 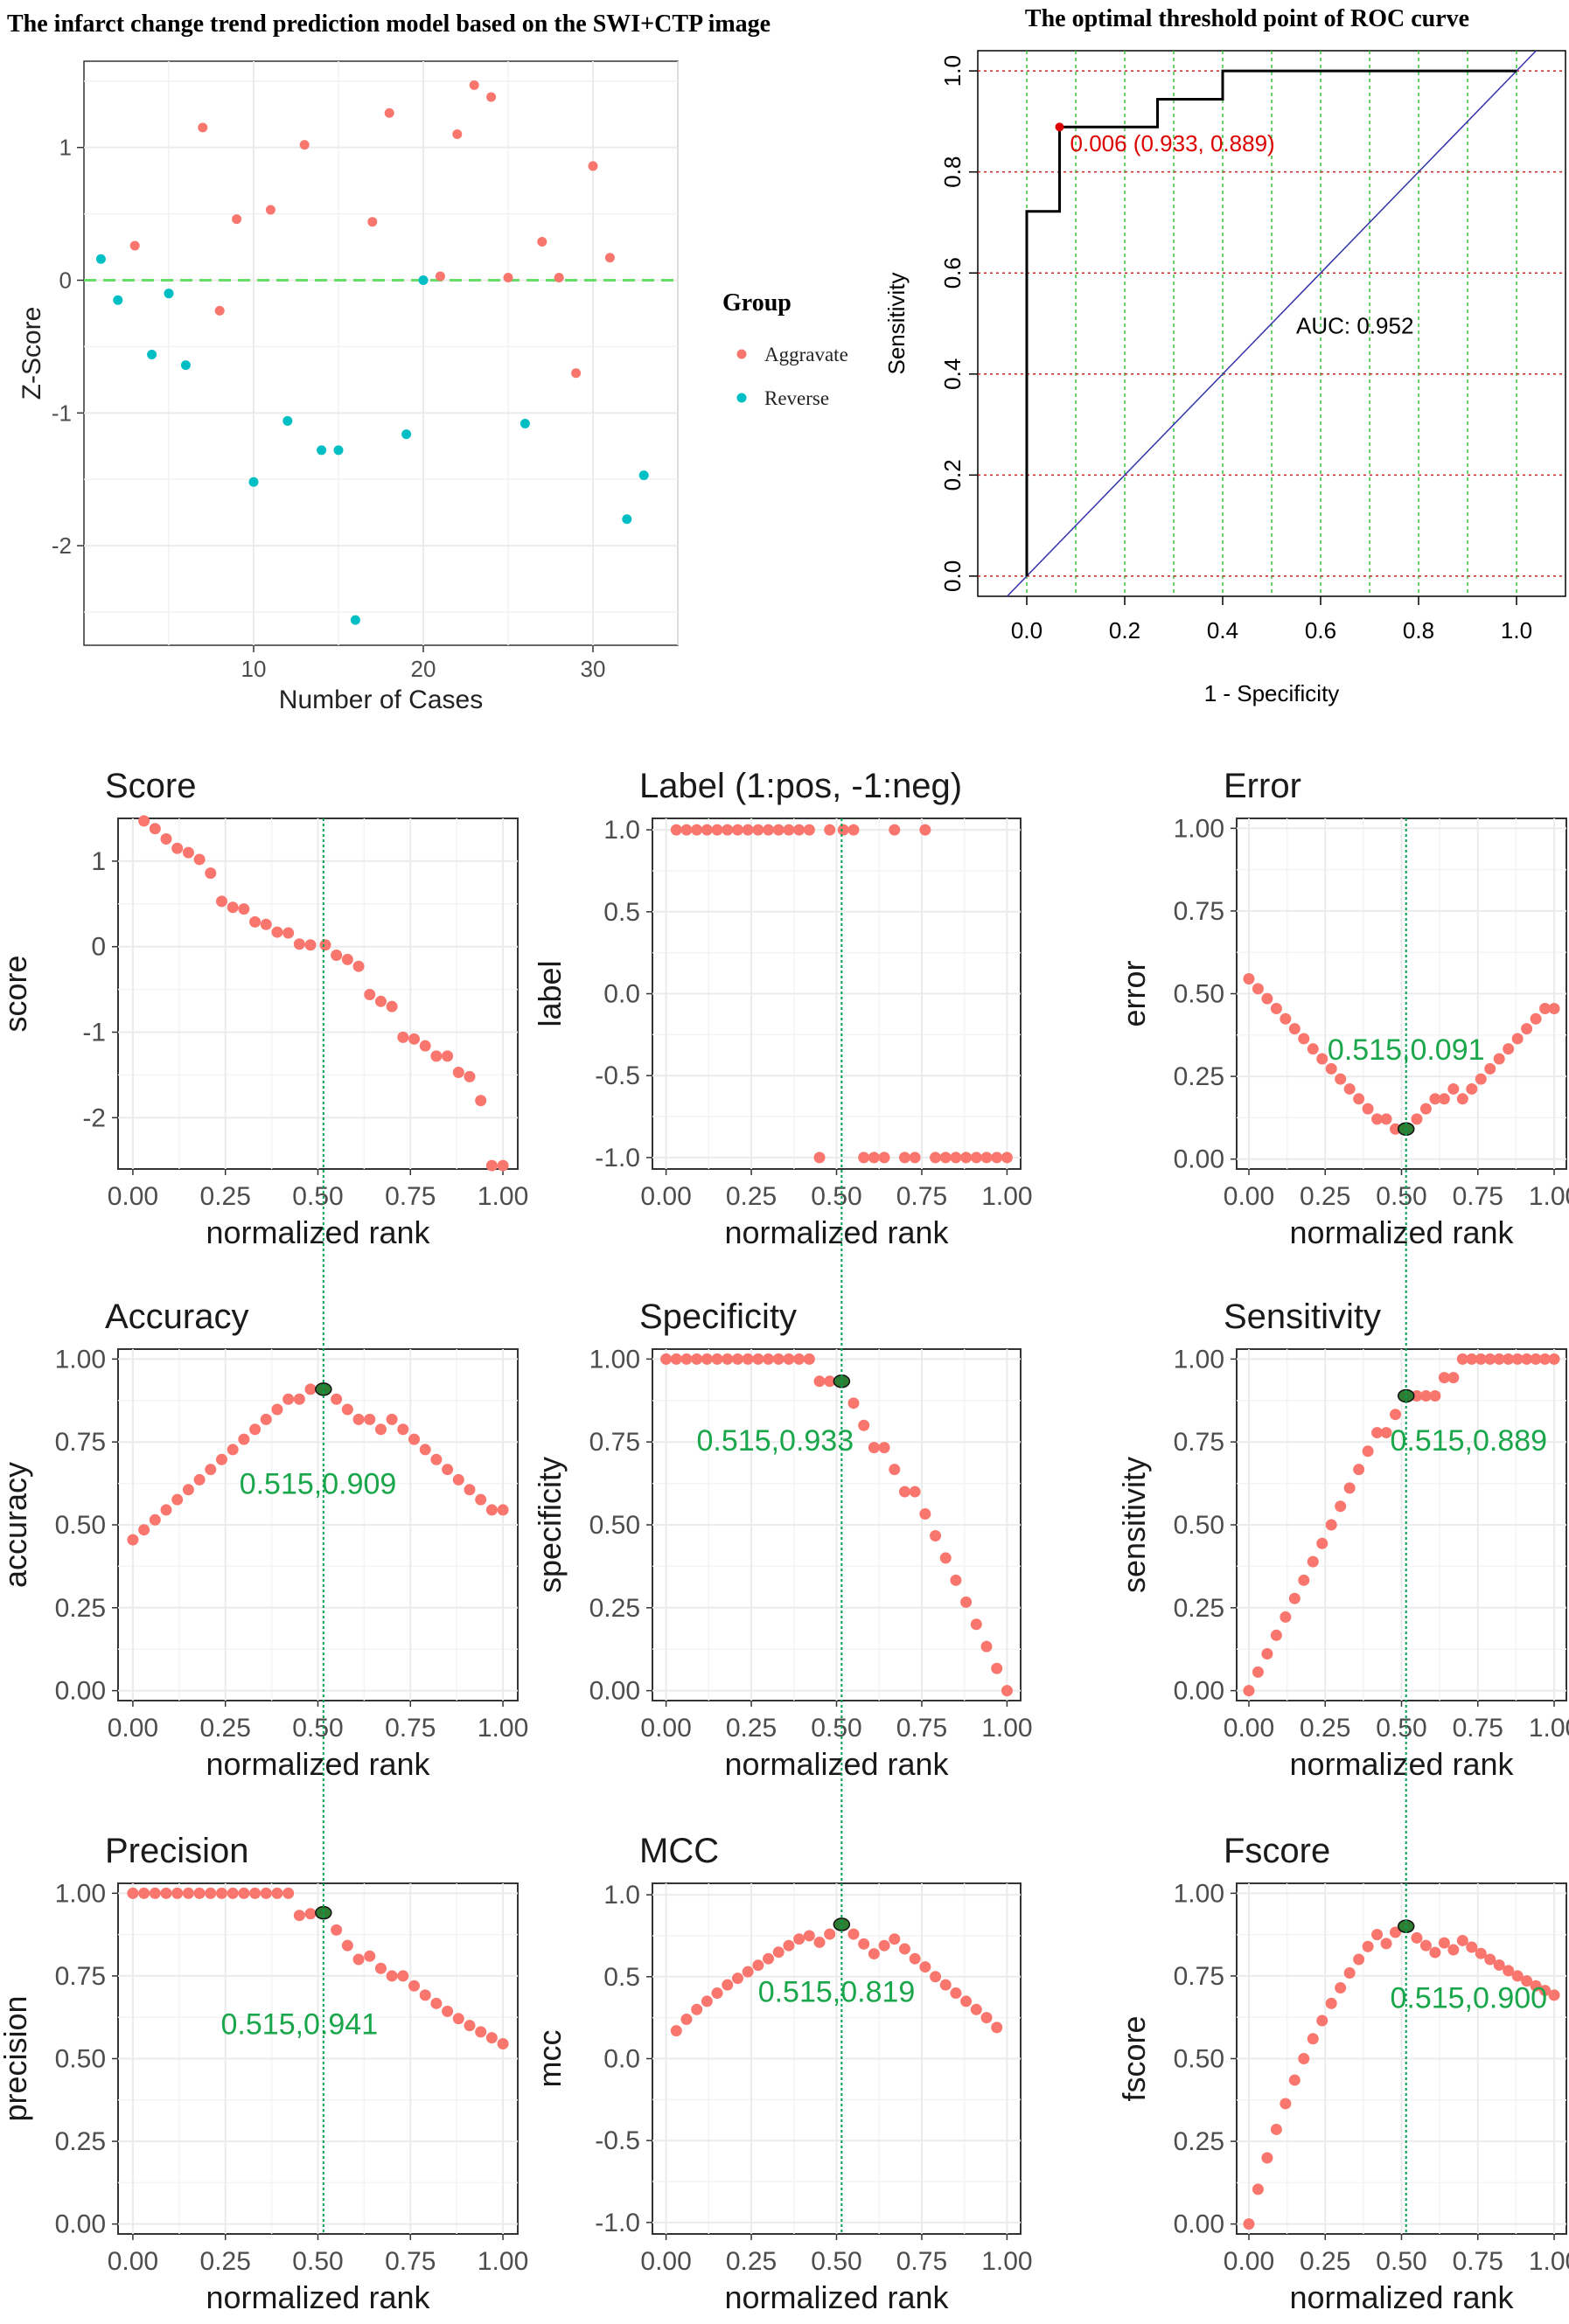 I want to click on roc-xtick-label: 1.0, so click(x=1516, y=630).